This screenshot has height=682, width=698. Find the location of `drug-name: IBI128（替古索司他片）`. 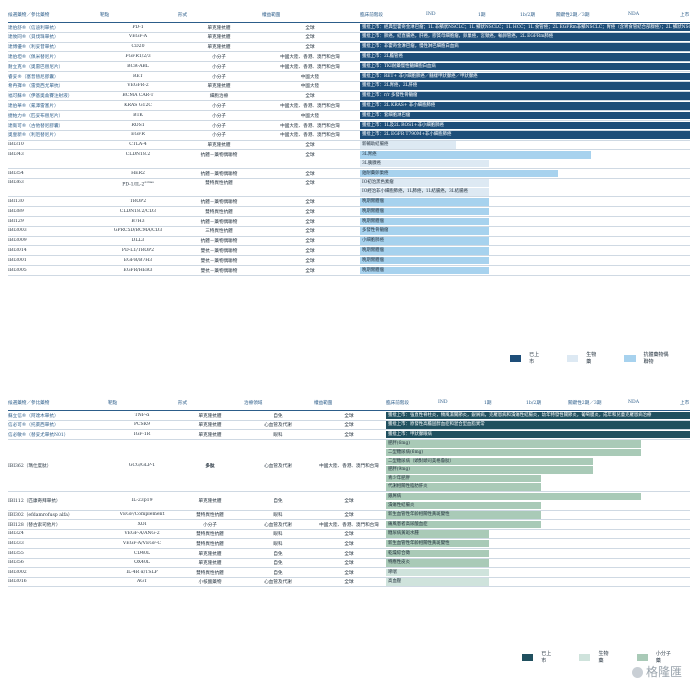

drug-name: IBI128（替古索司他片） is located at coordinates (34, 525).